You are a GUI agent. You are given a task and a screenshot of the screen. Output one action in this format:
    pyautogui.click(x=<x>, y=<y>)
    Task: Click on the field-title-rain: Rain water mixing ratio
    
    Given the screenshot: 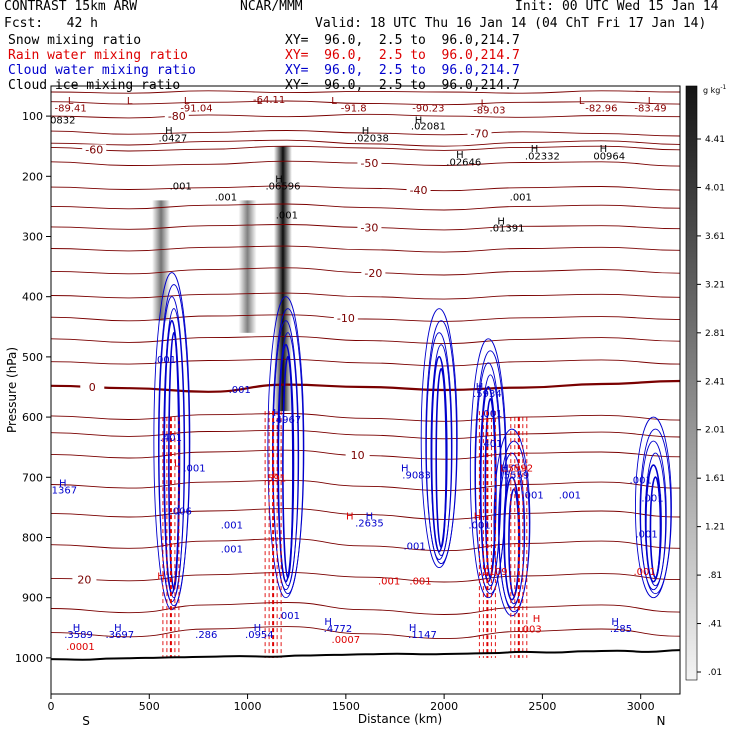 What is the action you would take?
    pyautogui.click(x=98, y=55)
    